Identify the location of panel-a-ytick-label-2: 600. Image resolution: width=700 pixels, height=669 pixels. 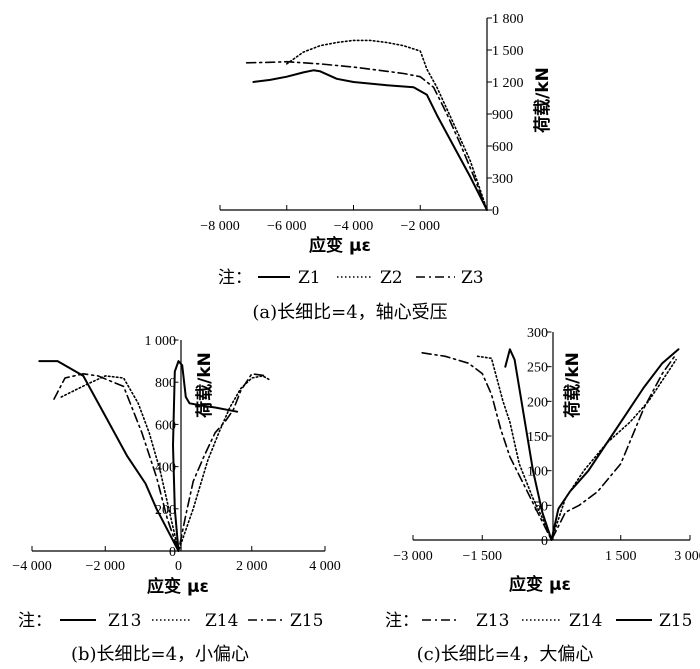
(502, 147).